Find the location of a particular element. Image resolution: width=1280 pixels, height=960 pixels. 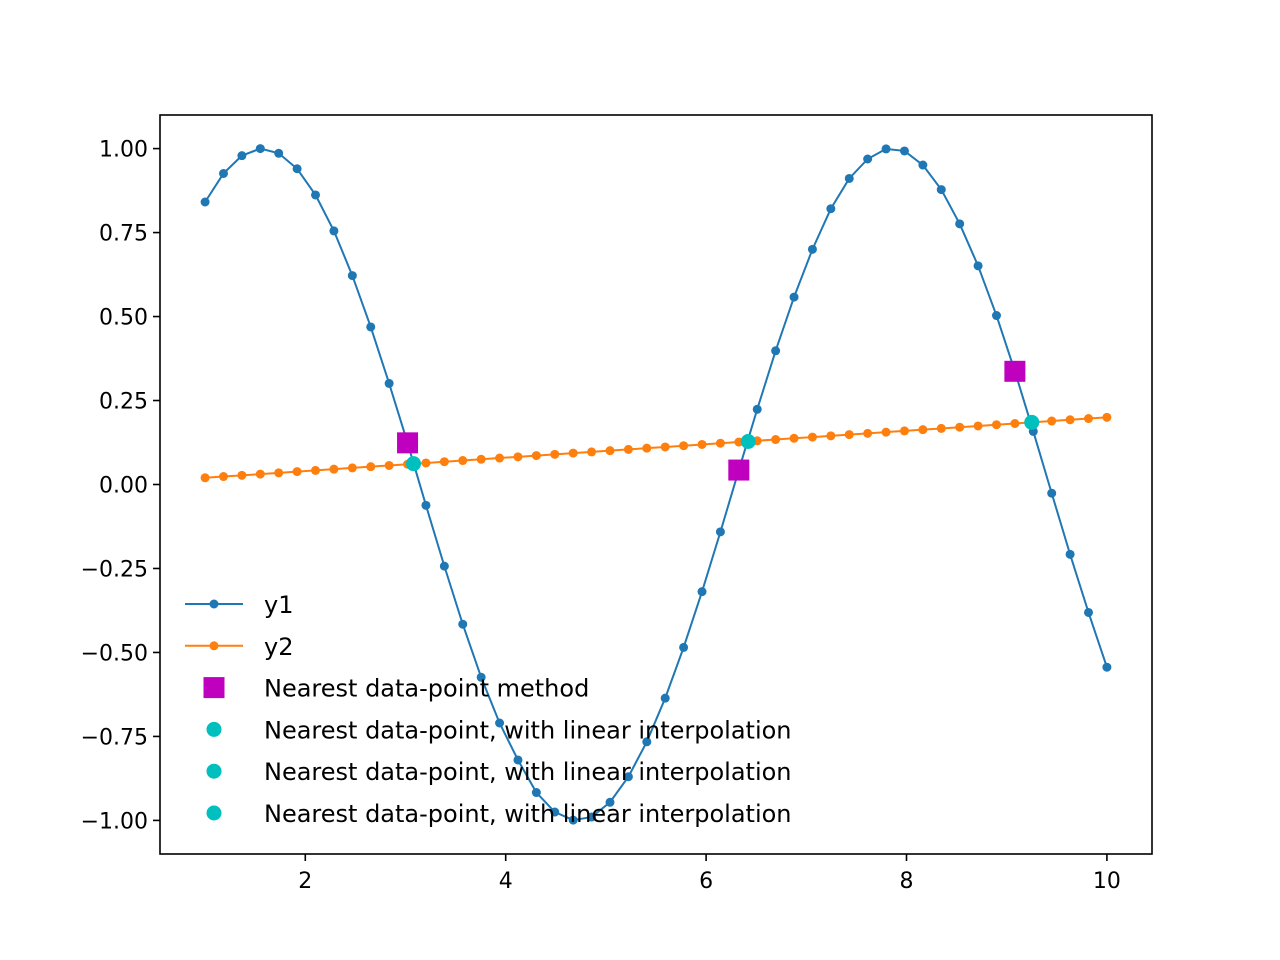

nearest-point-marker is located at coordinates (408, 443).